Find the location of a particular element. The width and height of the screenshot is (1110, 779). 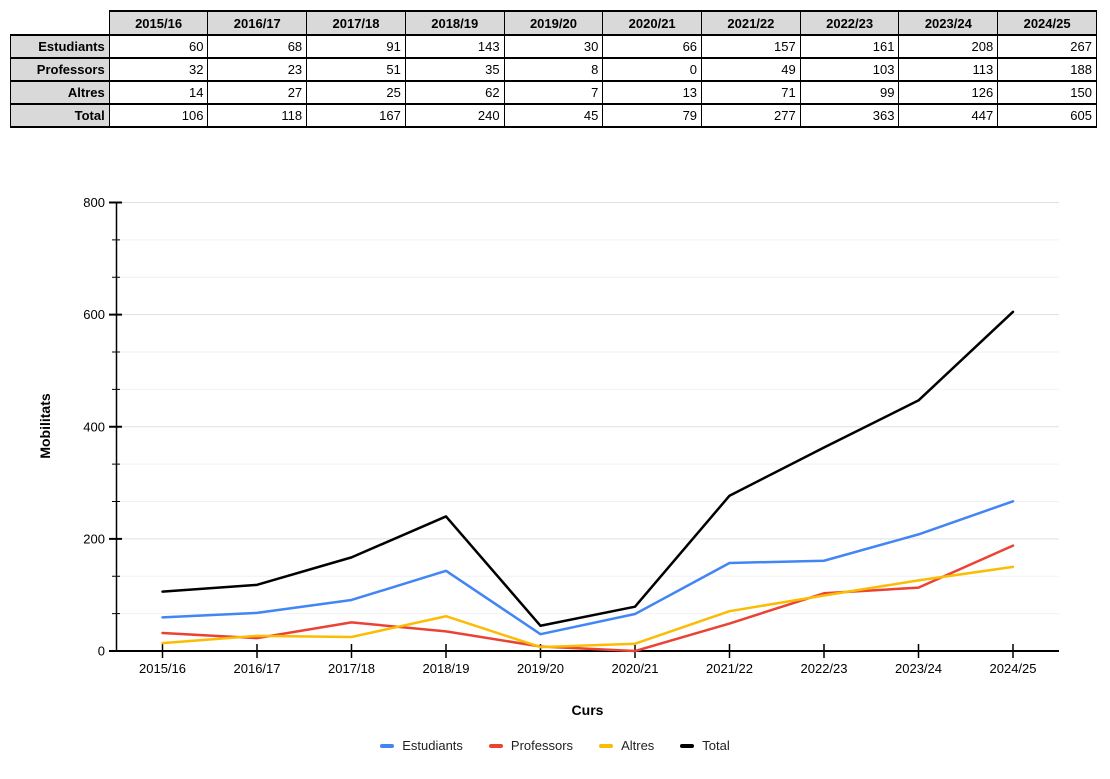

value-cell: 79 is located at coordinates (652, 115).